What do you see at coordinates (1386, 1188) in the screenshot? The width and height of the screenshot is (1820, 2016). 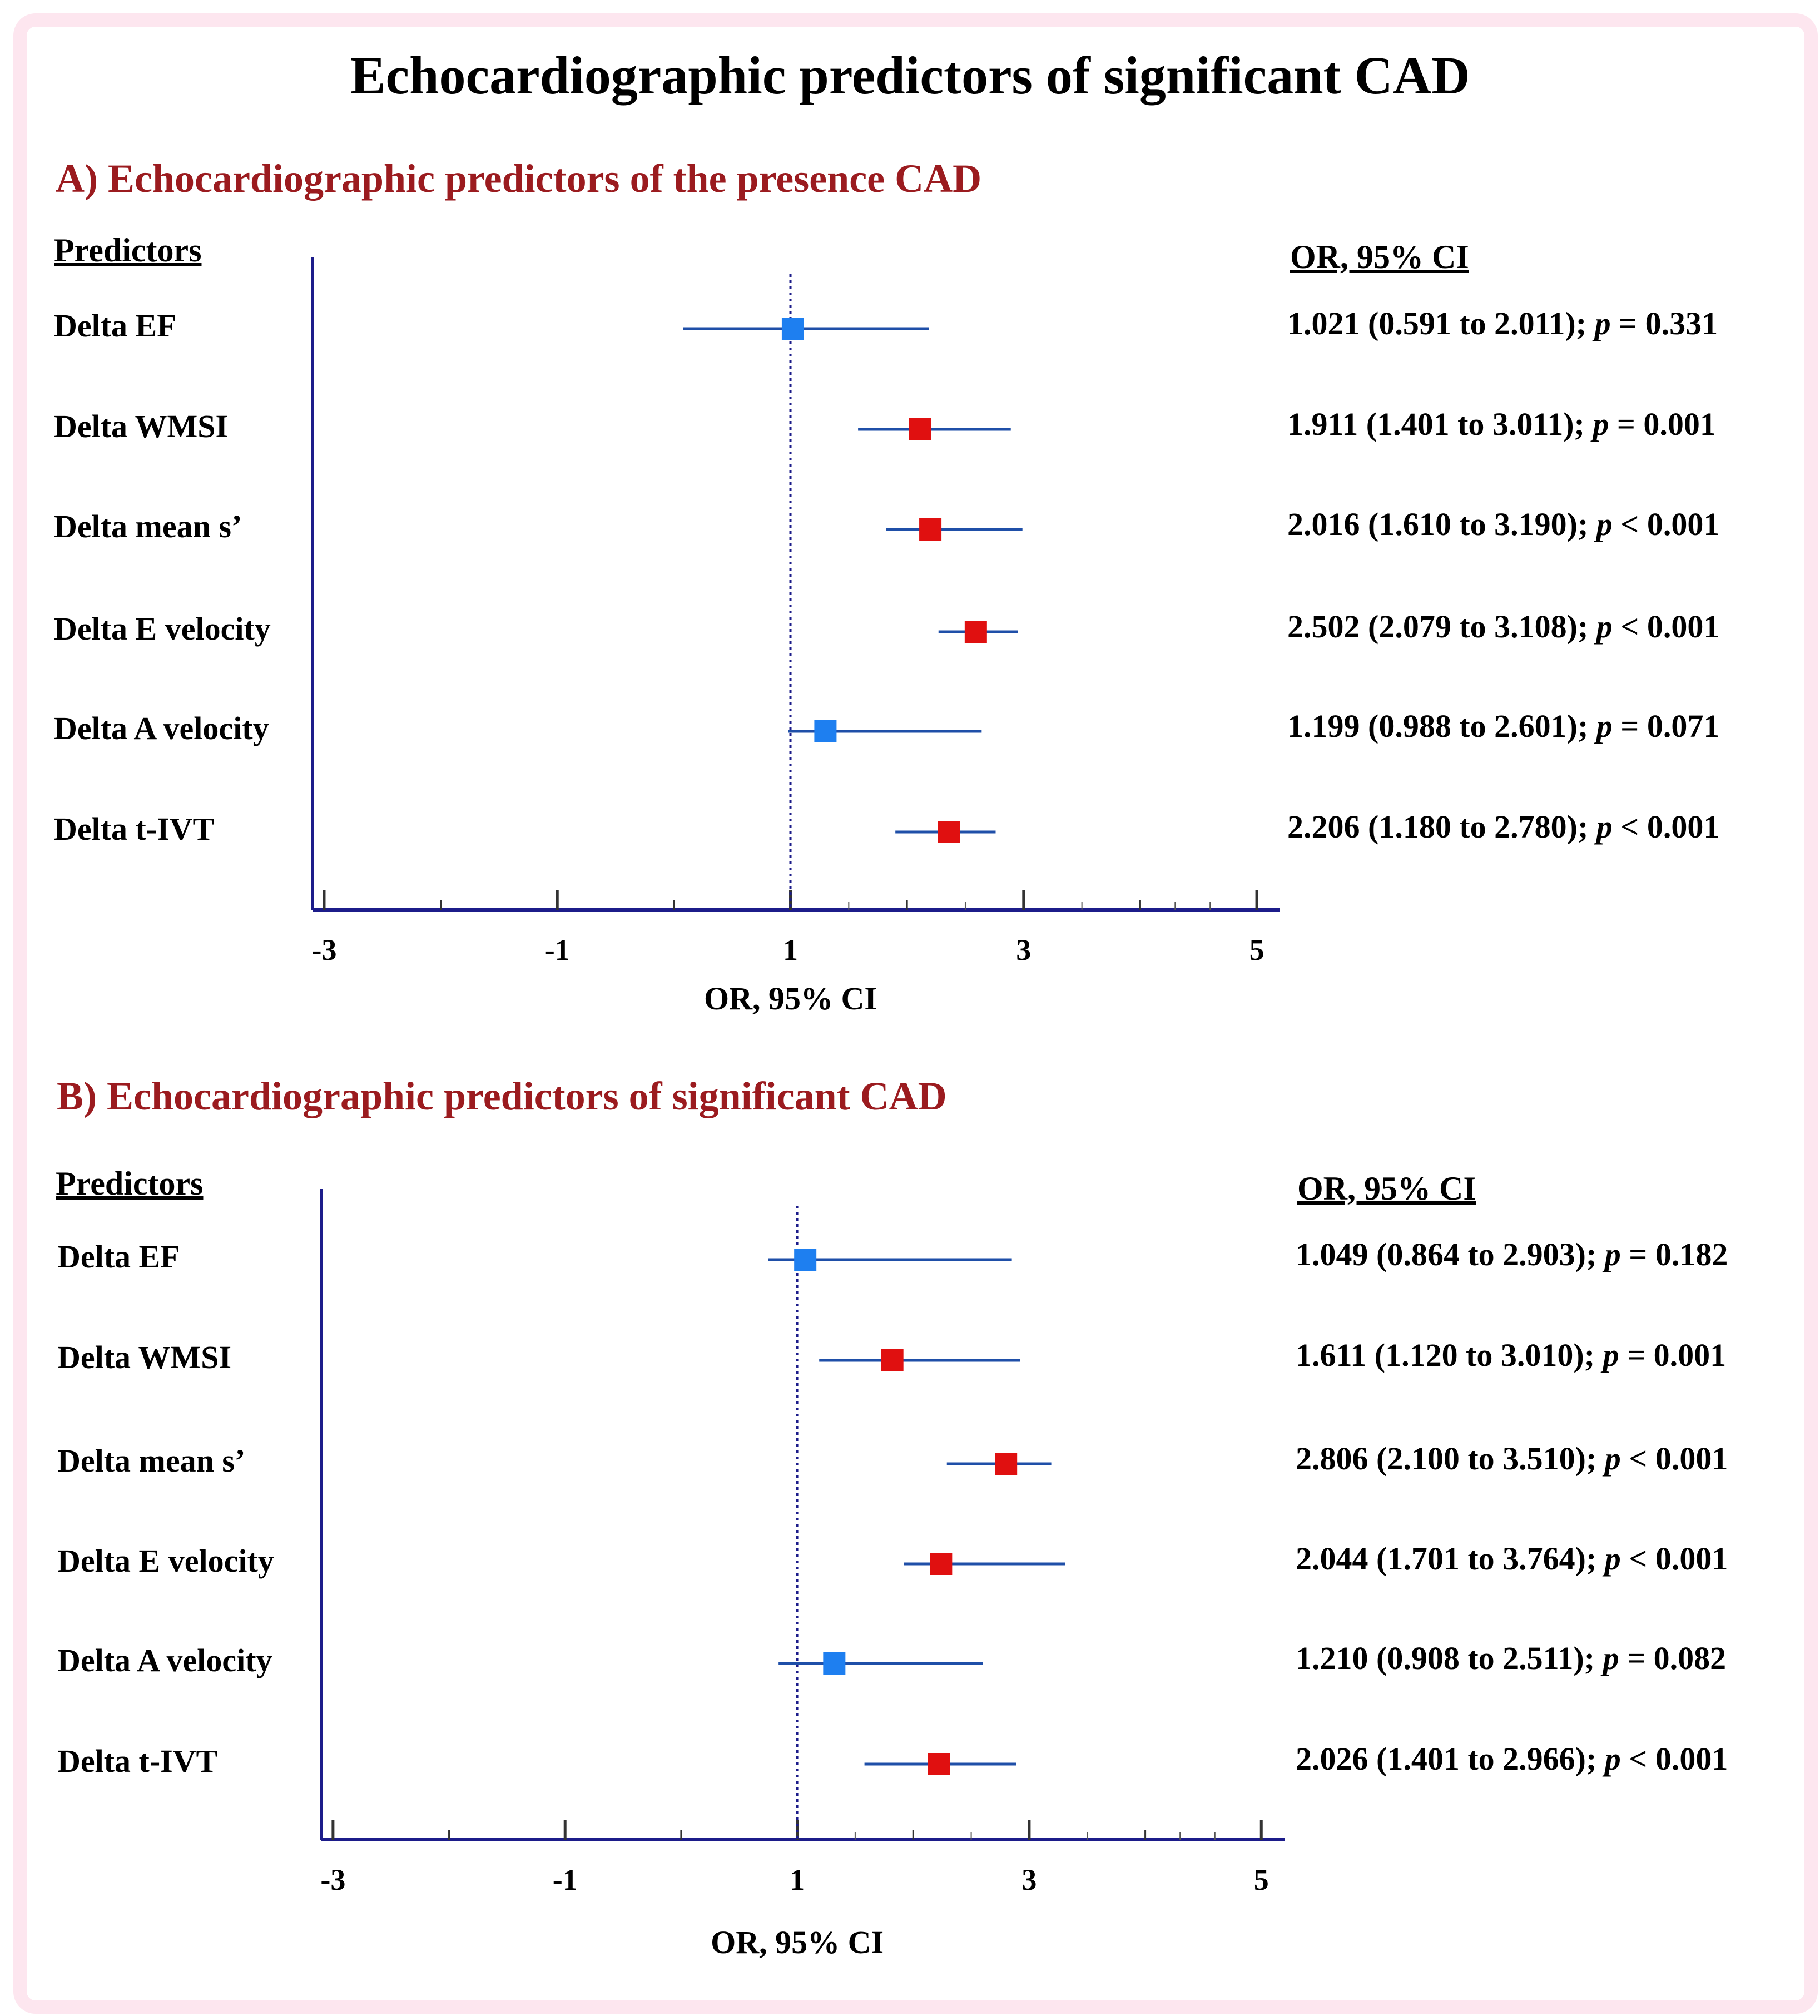 I see `panel-b-stats-header: OR, 95% CI` at bounding box center [1386, 1188].